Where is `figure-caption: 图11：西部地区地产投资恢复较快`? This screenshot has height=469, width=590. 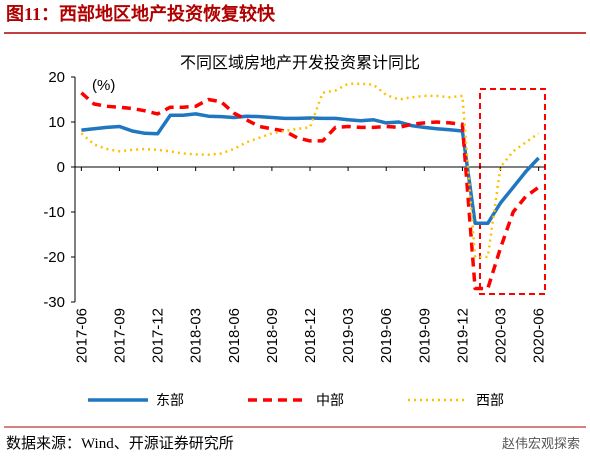 figure-caption: 图11：西部地区地产投资恢复较快 is located at coordinates (141, 13).